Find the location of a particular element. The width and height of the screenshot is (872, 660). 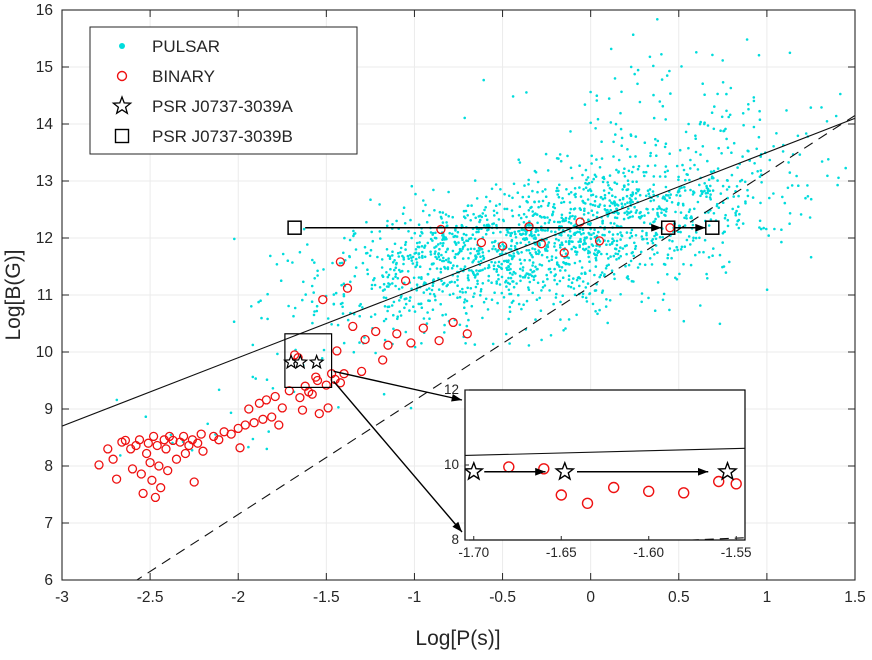

svg-text: 1.5 is located at coordinates (855, 597).